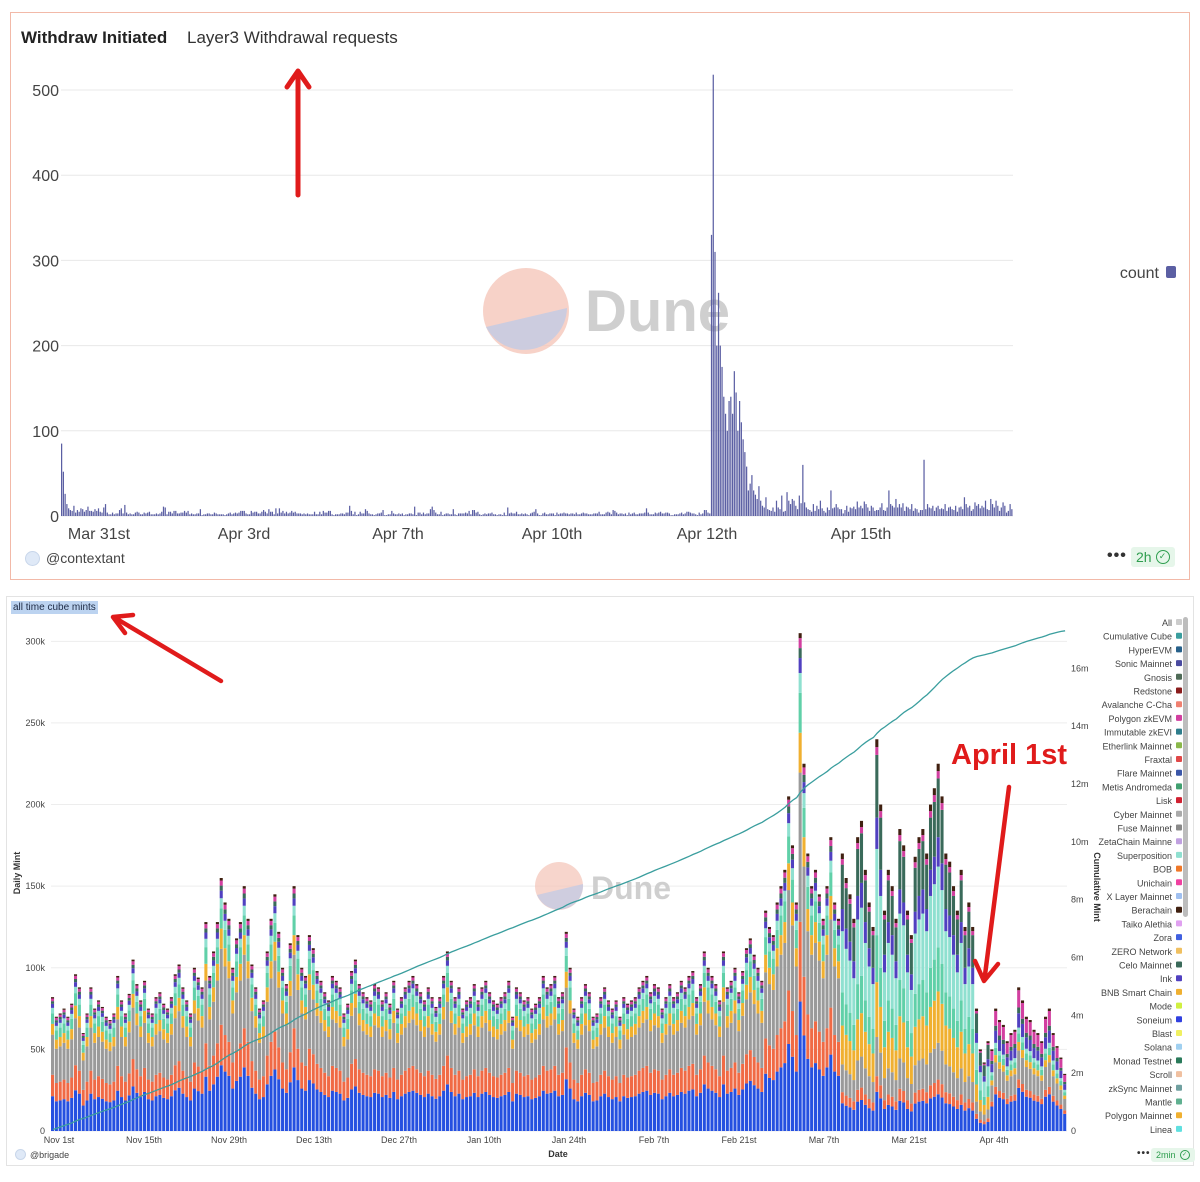 This screenshot has height=1182, width=1200. What do you see at coordinates (1185, 767) in the screenshot?
I see `legend-scrollbar` at bounding box center [1185, 767].